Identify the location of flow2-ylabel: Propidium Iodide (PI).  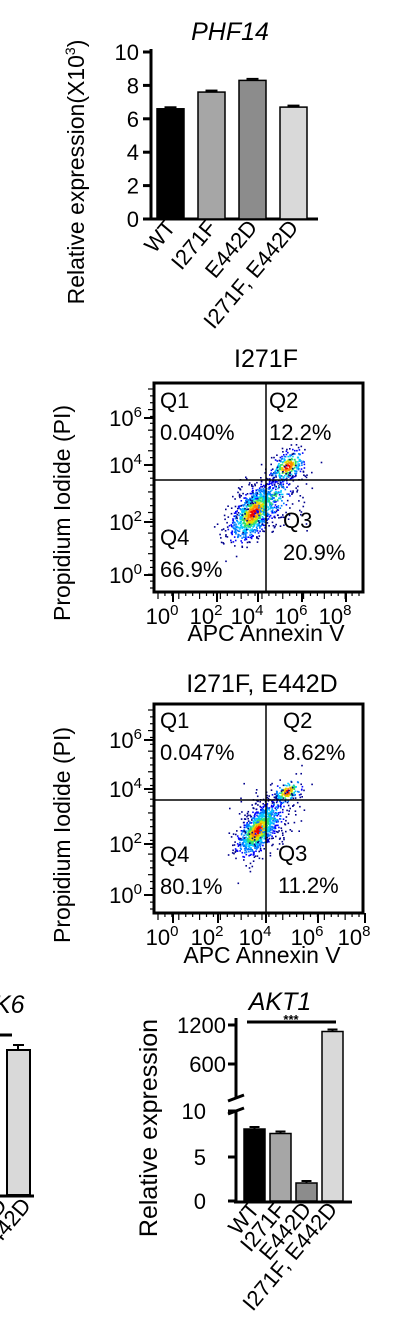
(62, 835).